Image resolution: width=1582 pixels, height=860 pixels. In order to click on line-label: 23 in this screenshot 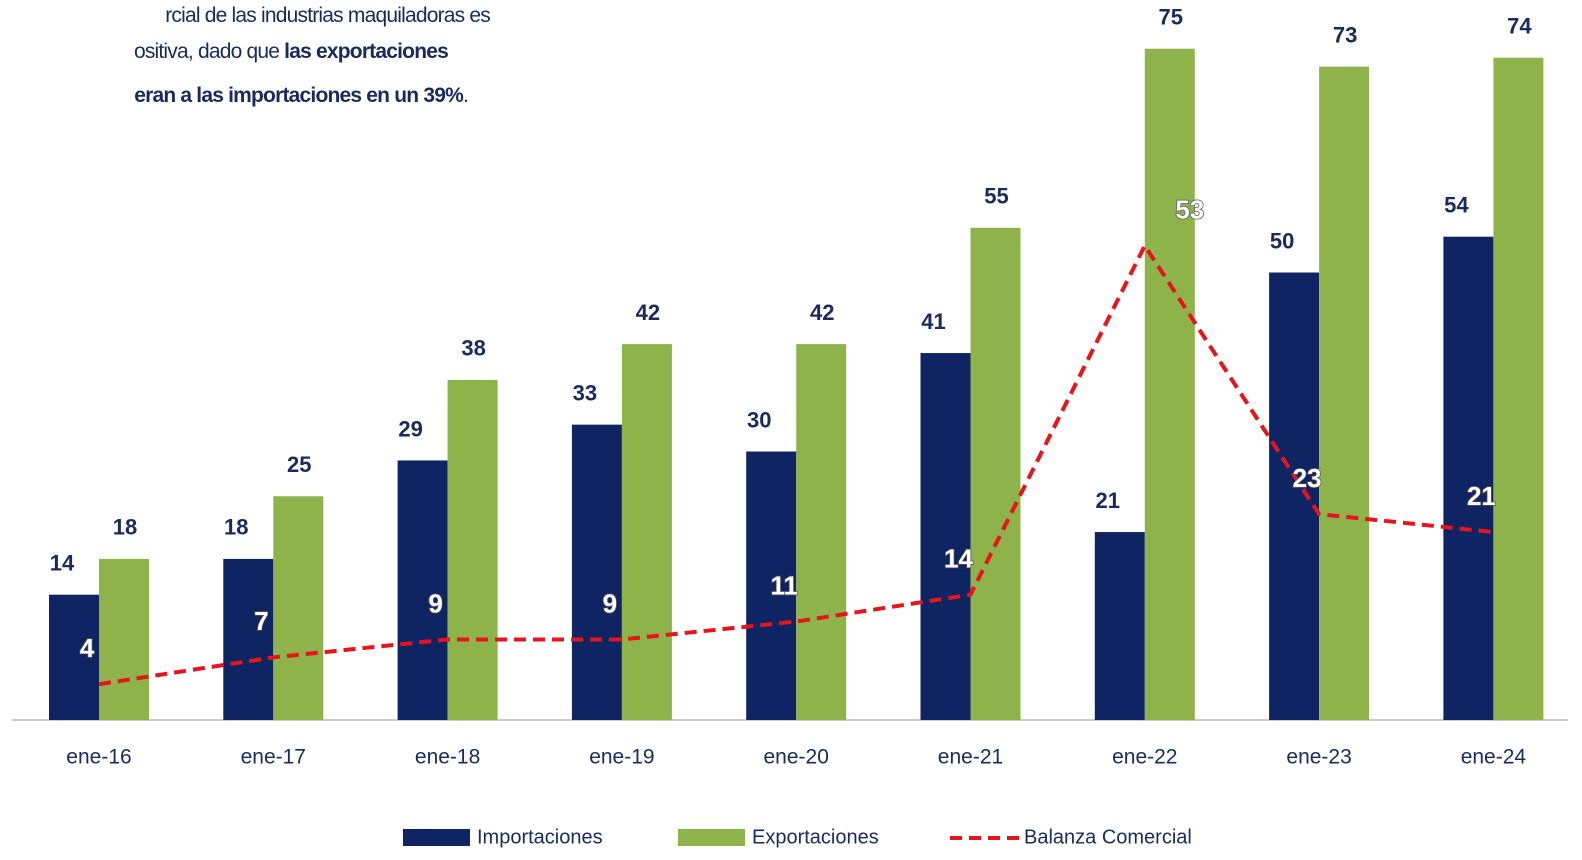, I will do `click(1307, 478)`.